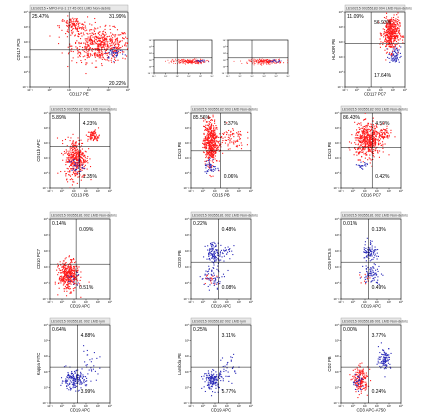  Describe the element at coordinates (46, 251) in the screenshot. I see `y-tick-label: 10²` at that location.